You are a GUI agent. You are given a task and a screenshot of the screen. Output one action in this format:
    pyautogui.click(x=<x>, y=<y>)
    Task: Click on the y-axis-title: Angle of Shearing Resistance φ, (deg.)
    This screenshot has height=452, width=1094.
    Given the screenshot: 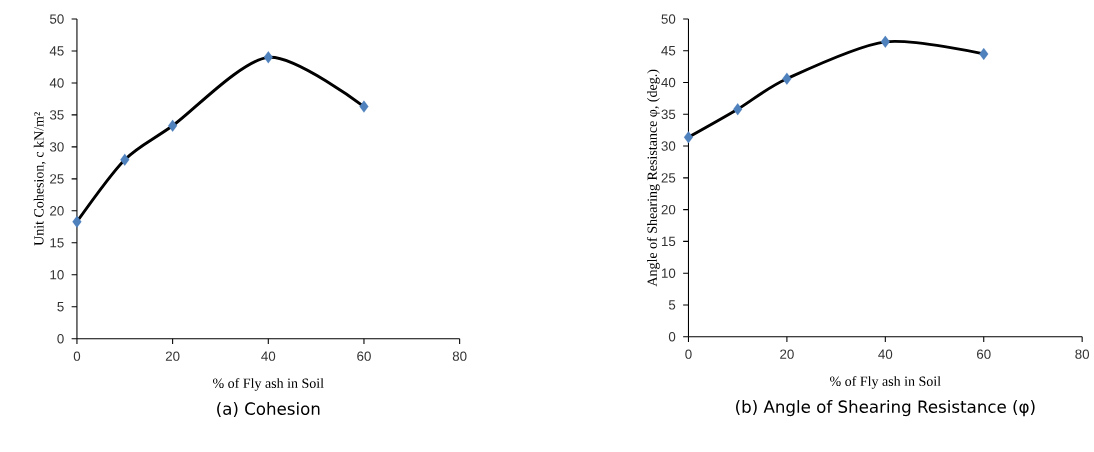 What is the action you would take?
    pyautogui.click(x=653, y=178)
    